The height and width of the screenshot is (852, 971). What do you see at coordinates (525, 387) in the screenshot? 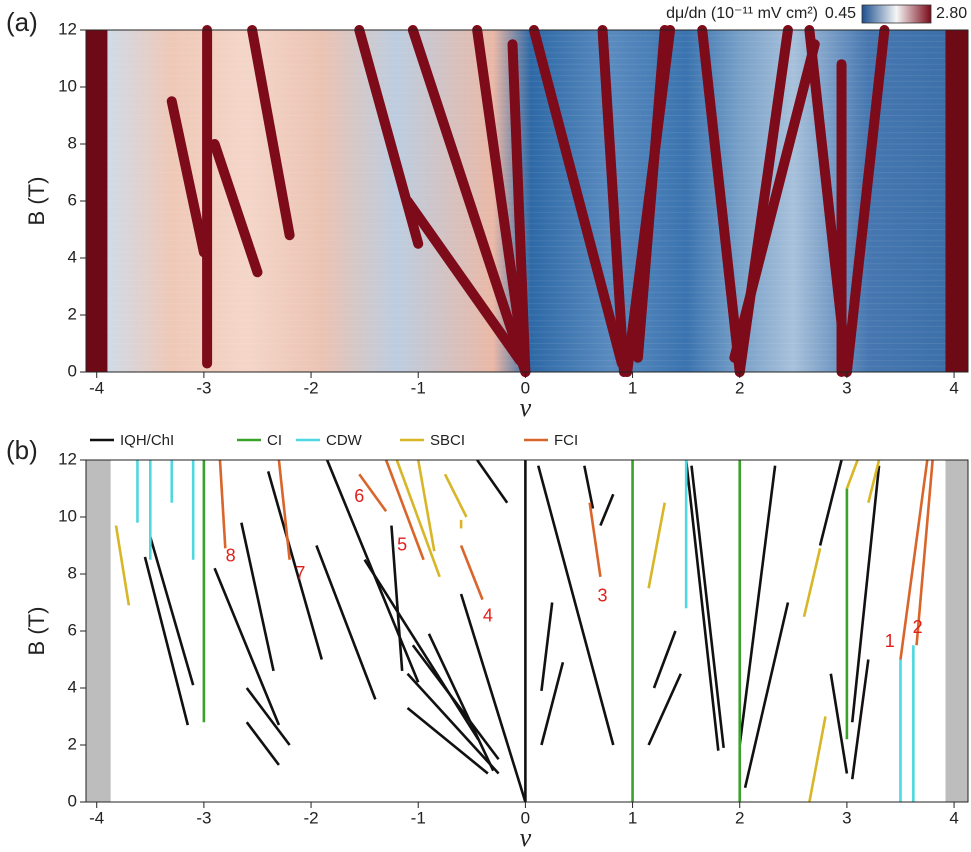
I see `x-tick-label: 0` at bounding box center [525, 387].